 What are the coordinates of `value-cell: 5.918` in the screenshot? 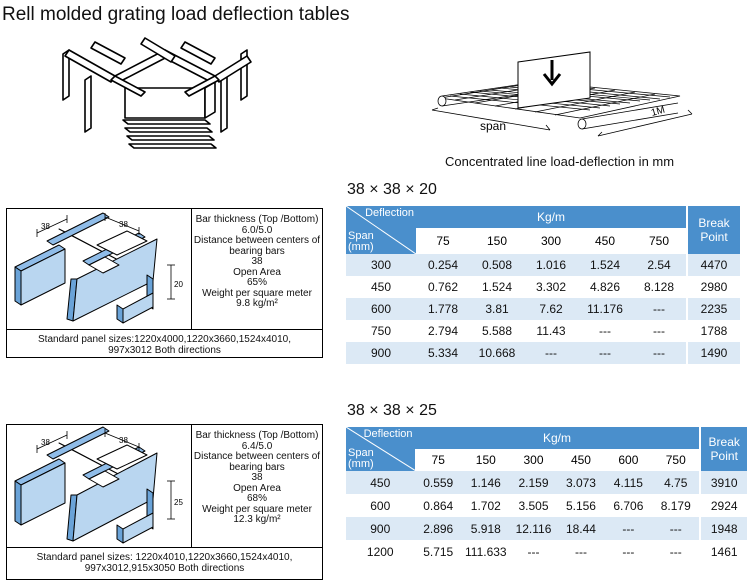 It's located at (485, 528).